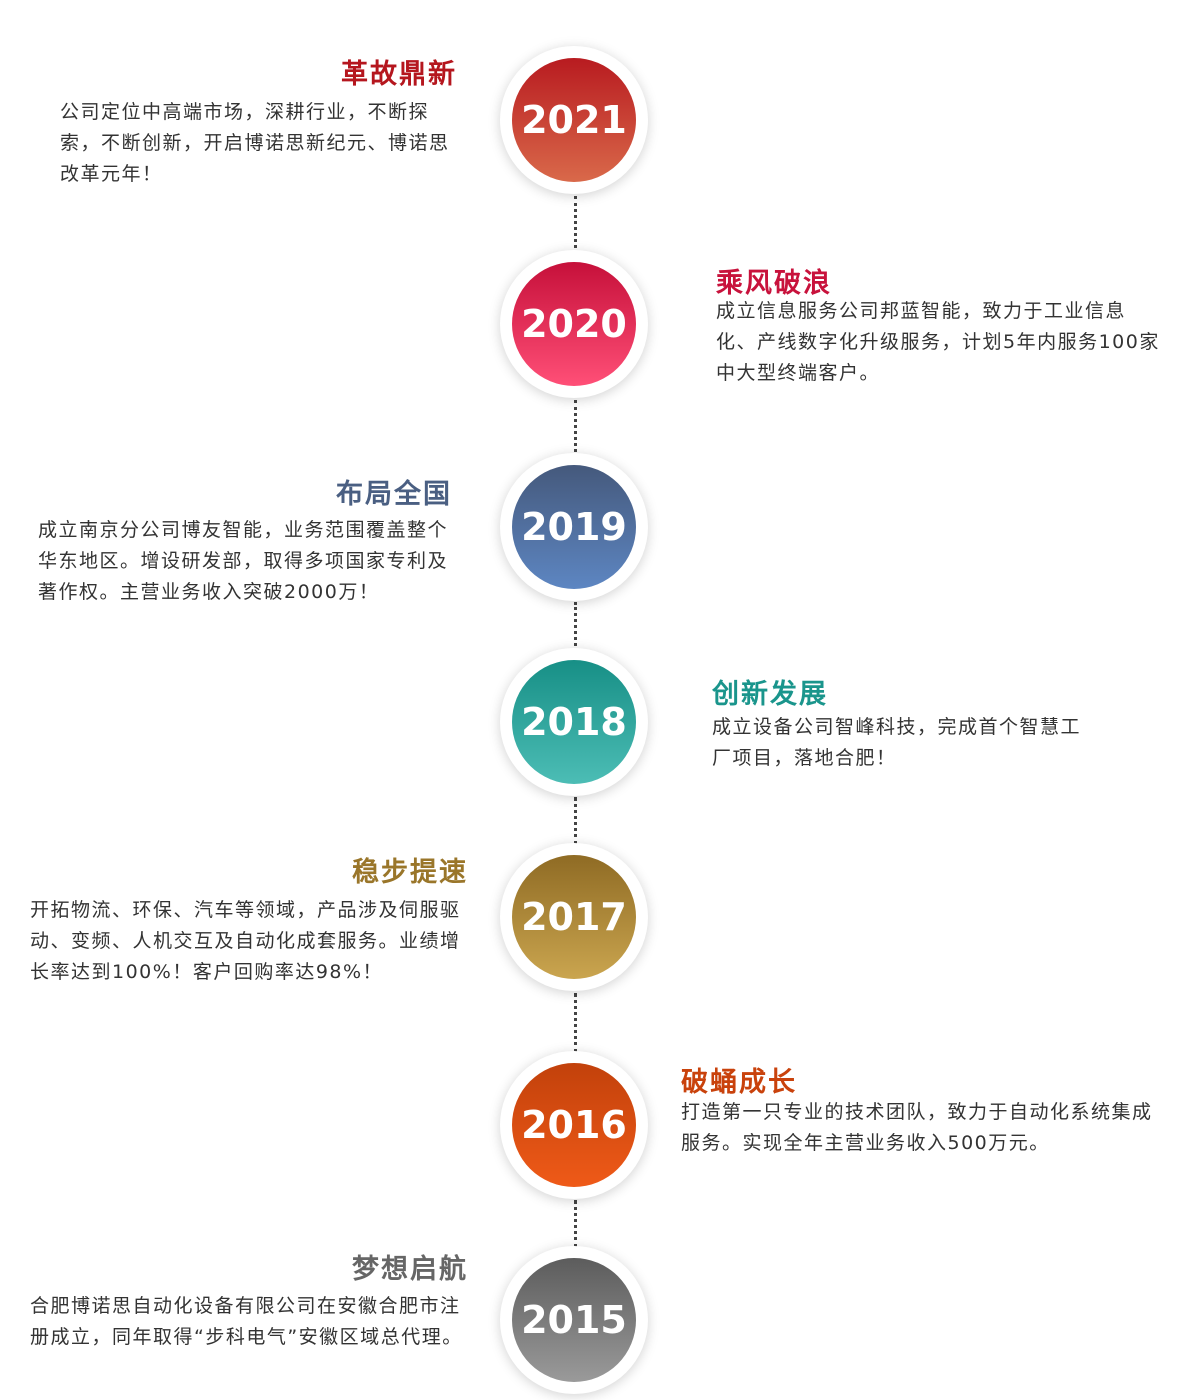 The image size is (1200, 1400). What do you see at coordinates (770, 694) in the screenshot?
I see `event-title: 创新发展` at bounding box center [770, 694].